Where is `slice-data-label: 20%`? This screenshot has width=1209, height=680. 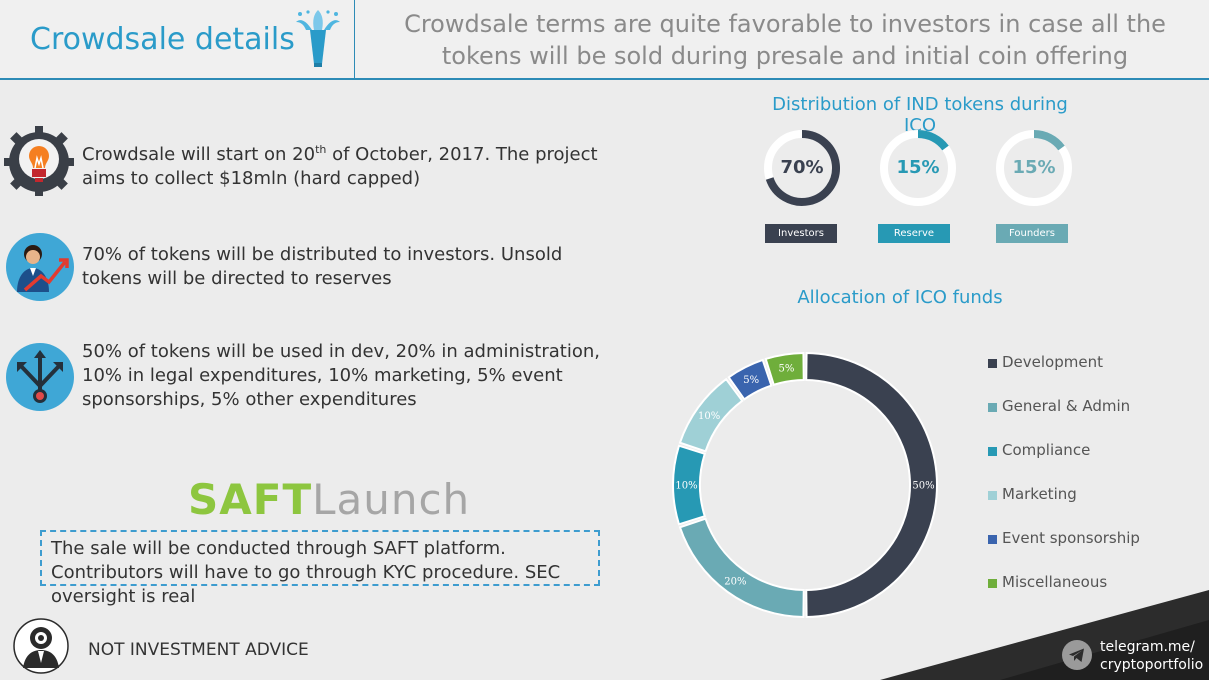
slice-data-label: 20% is located at coordinates (735, 581).